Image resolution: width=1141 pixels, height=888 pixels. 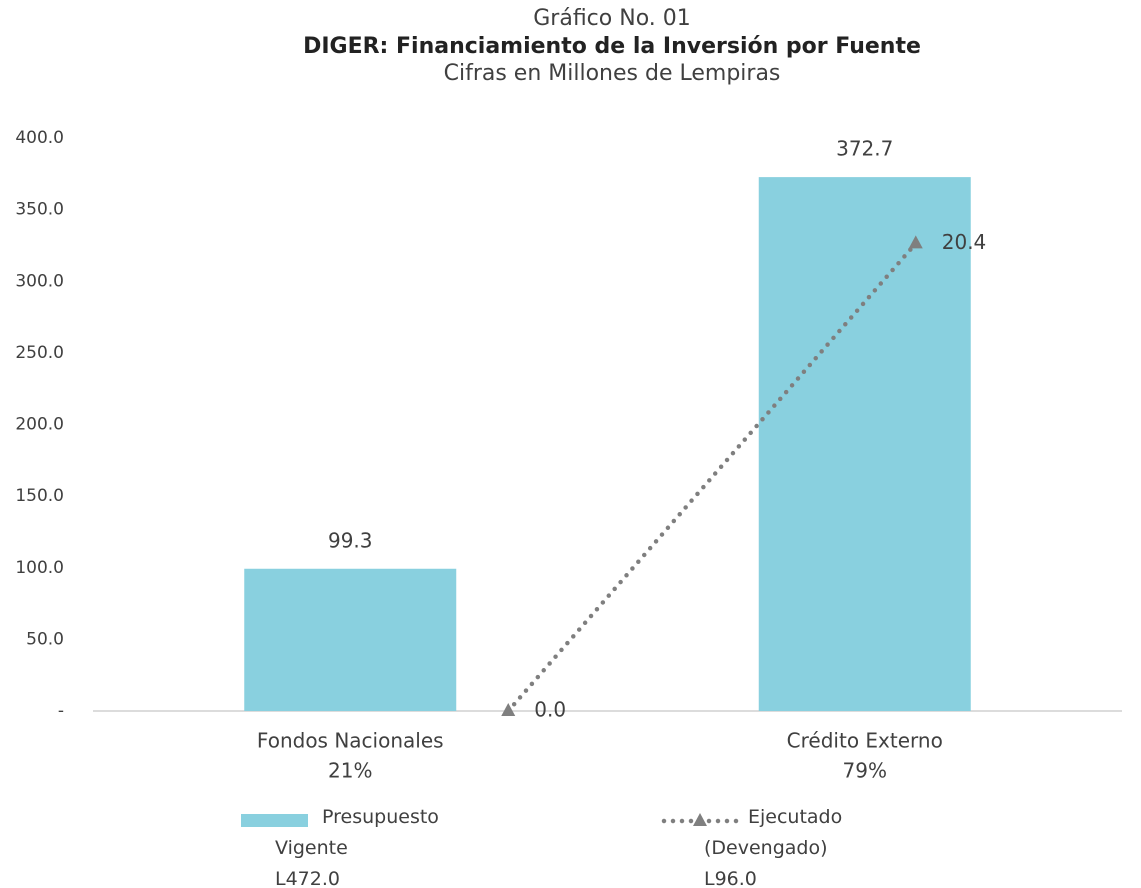 What do you see at coordinates (39, 353) in the screenshot?
I see `y-tick-label: 250.0` at bounding box center [39, 353].